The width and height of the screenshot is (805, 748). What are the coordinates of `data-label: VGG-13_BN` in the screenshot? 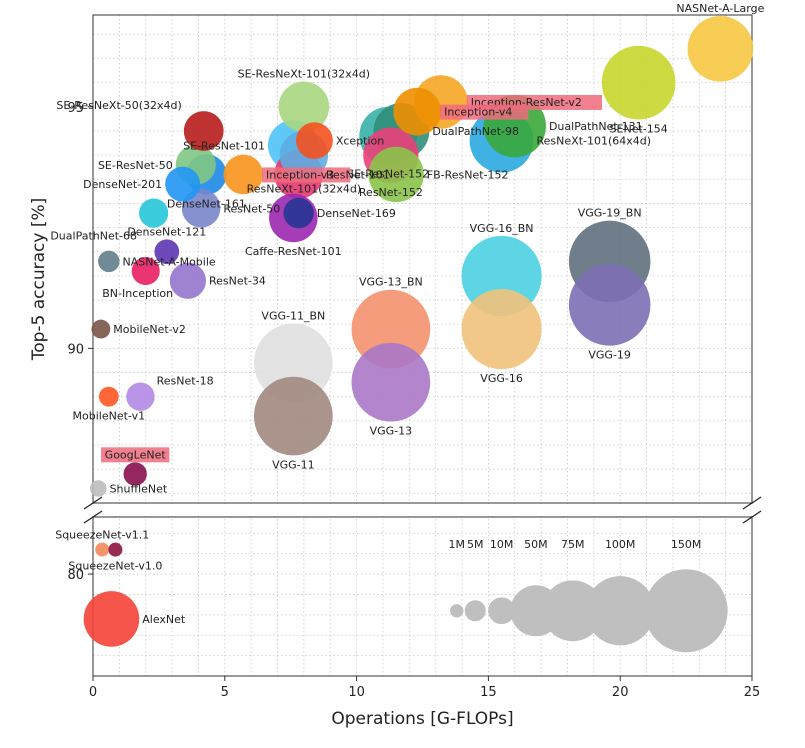 It's located at (391, 282).